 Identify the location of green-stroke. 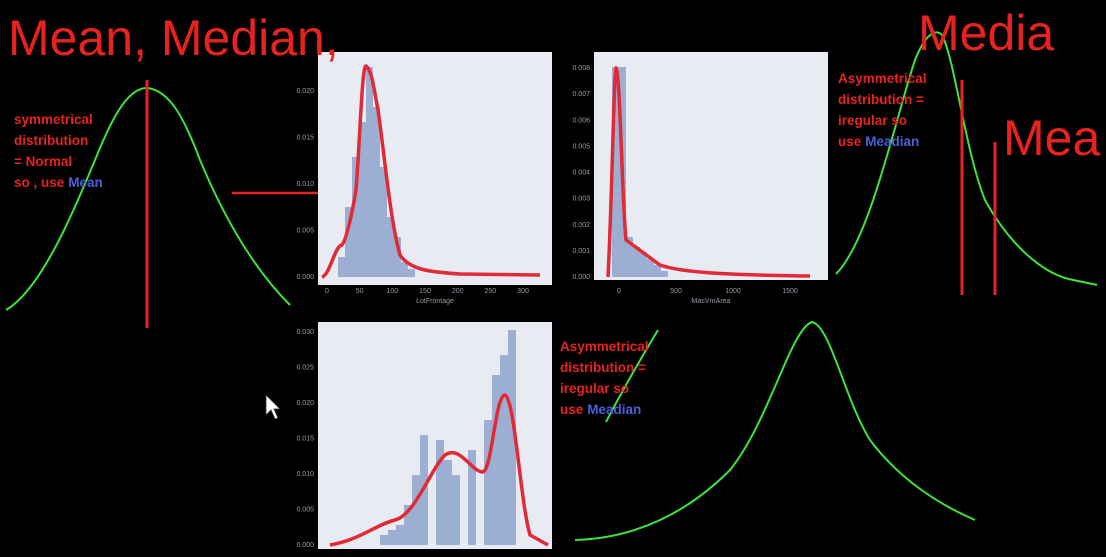
(632, 376).